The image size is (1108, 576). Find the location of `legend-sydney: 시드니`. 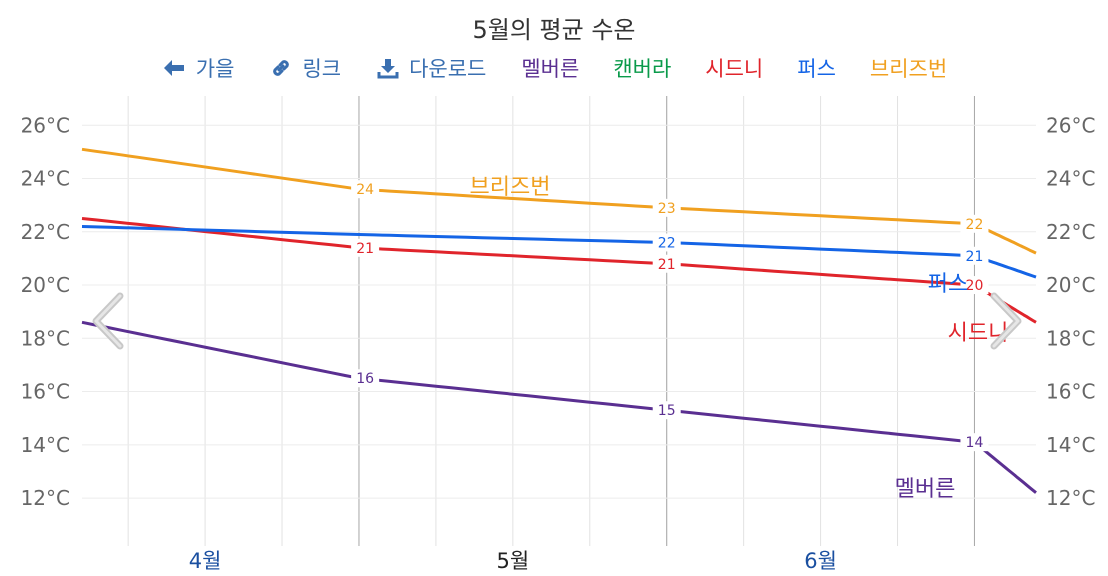

legend-sydney: 시드니 is located at coordinates (734, 69).